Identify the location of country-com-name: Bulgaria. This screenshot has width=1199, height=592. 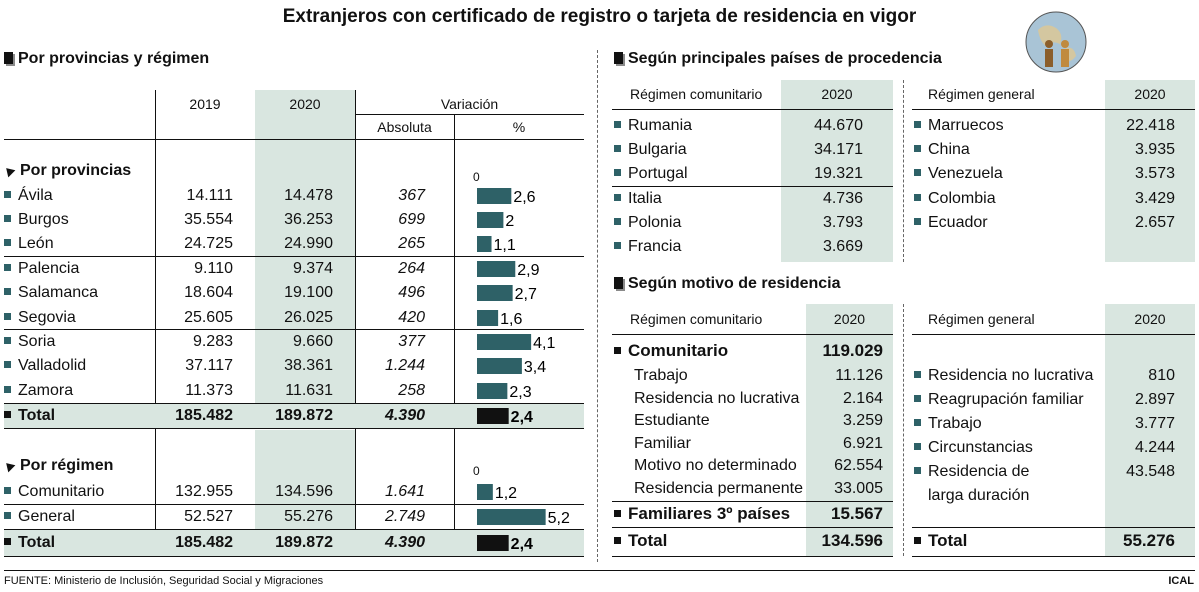
(650, 150).